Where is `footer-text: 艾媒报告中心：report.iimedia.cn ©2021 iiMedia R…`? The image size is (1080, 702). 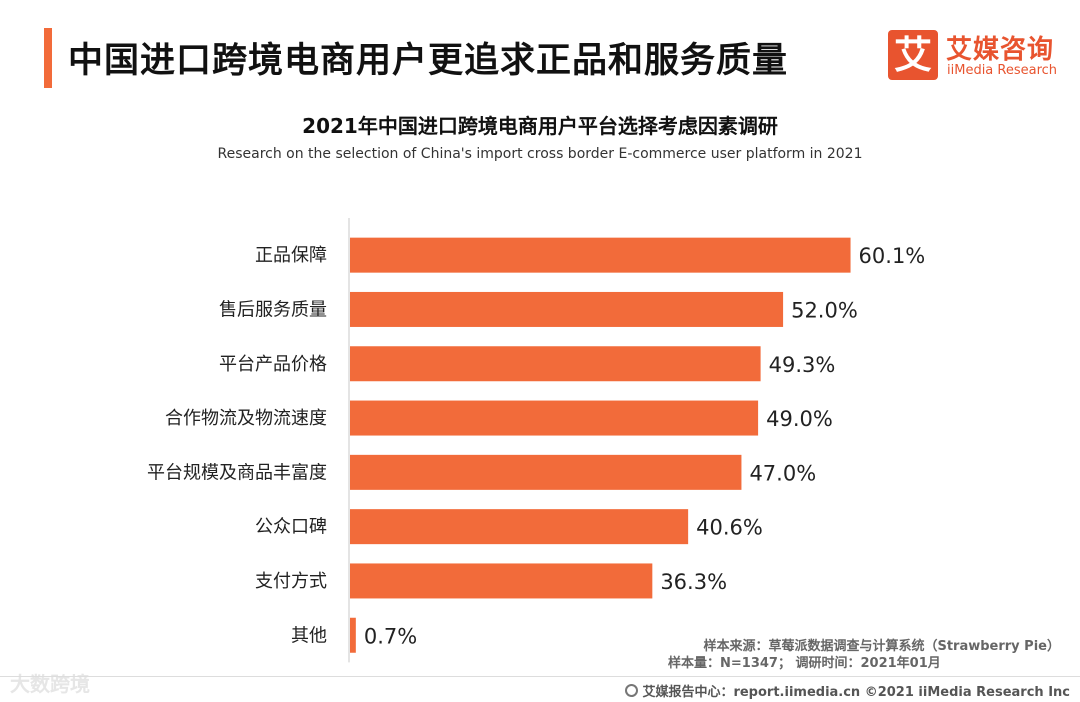
footer-text: 艾媒报告中心：report.iimedia.cn ©2021 iiMedia R… is located at coordinates (856, 692).